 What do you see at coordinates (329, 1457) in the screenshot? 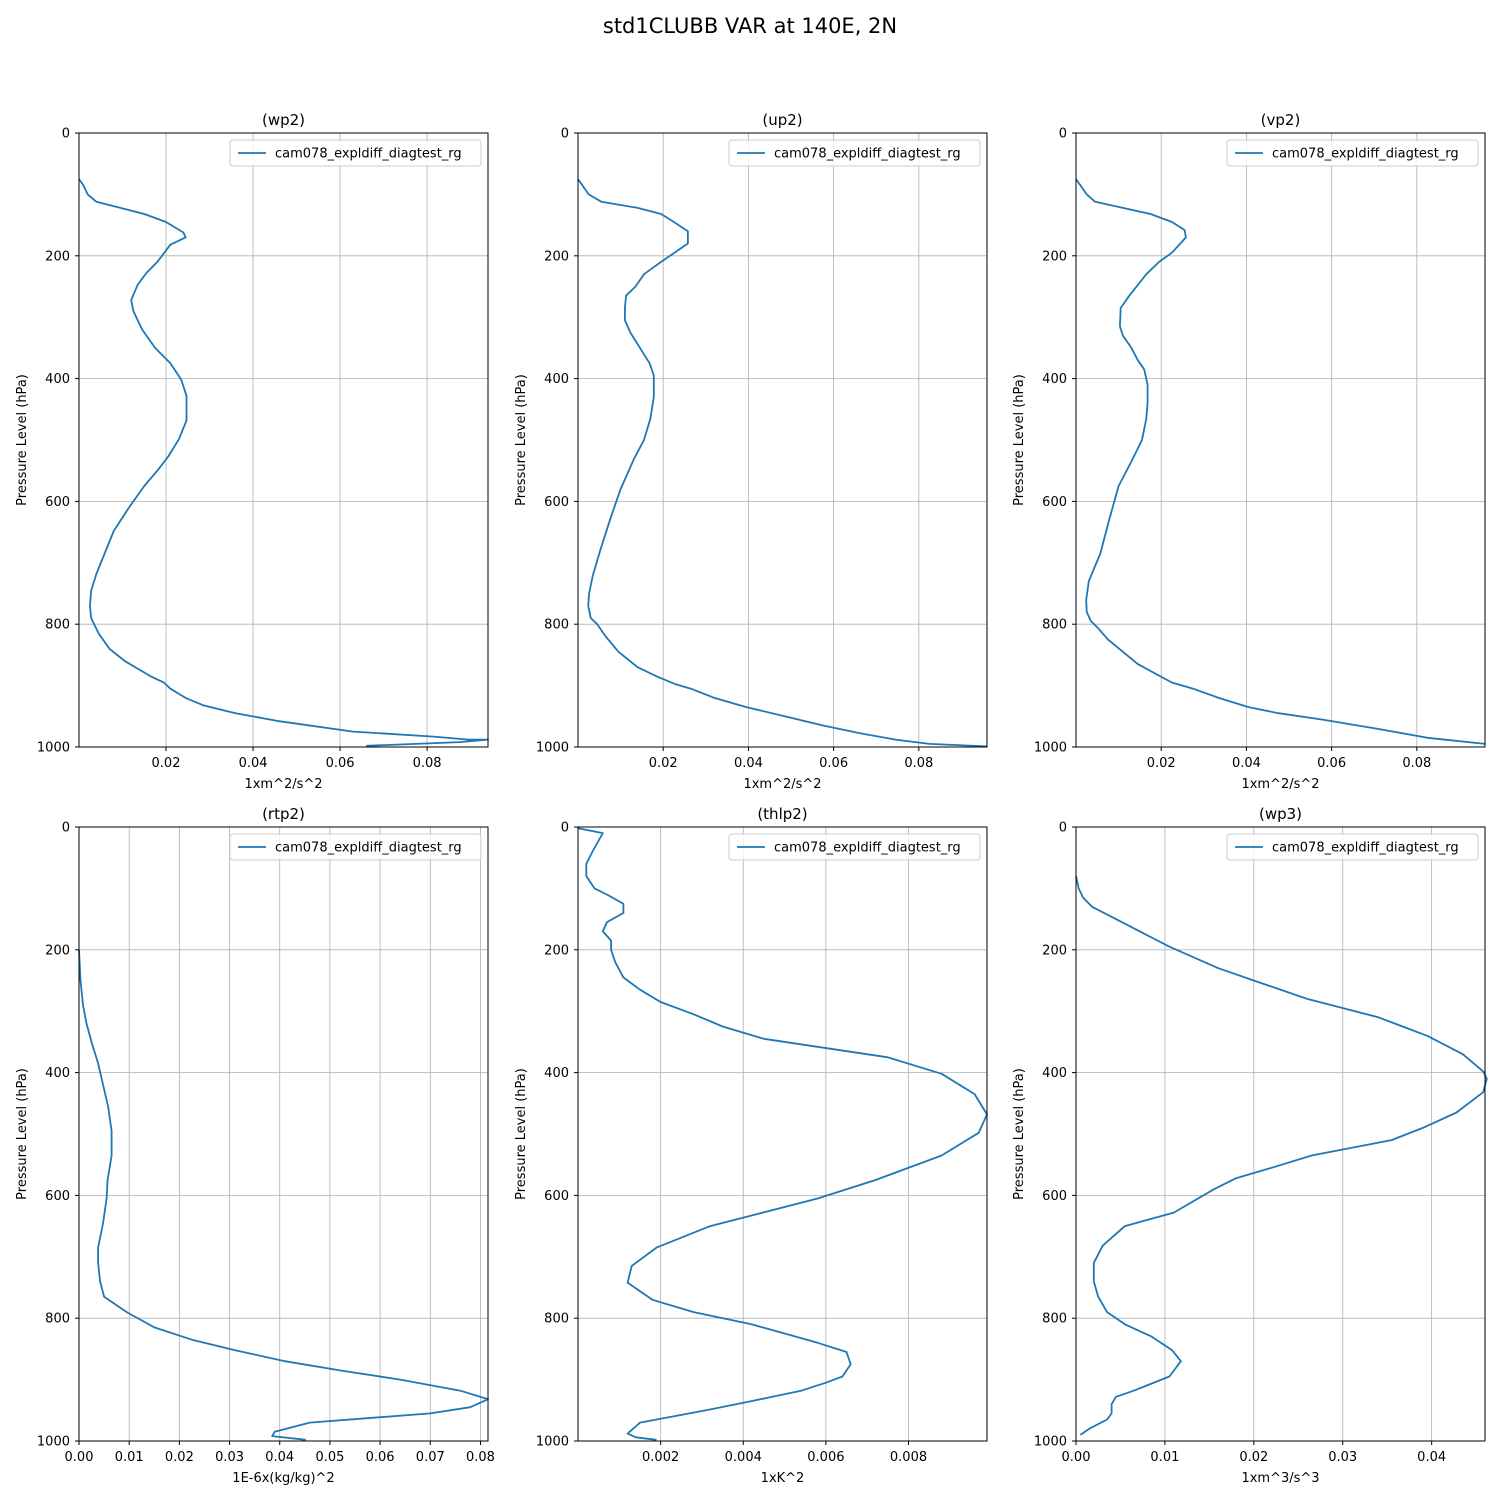
I see `x-tick-label: 0.05` at bounding box center [329, 1457].